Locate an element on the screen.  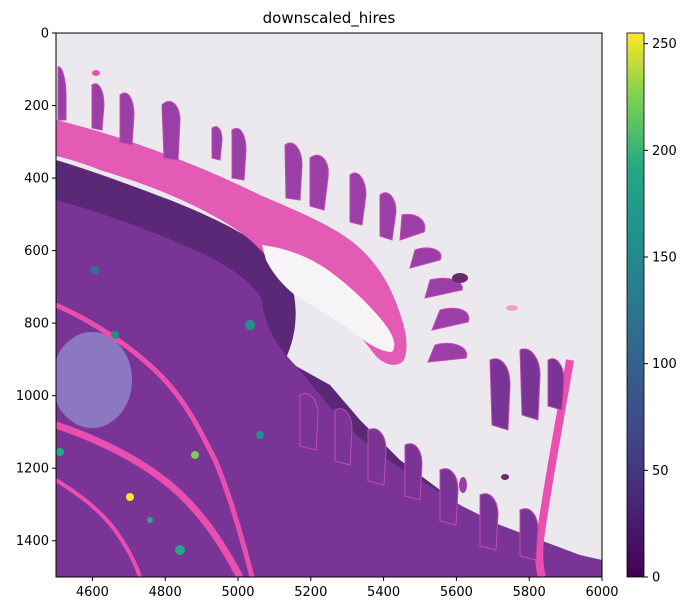
lymphoid-follicle is located at coordinates (94, 380).